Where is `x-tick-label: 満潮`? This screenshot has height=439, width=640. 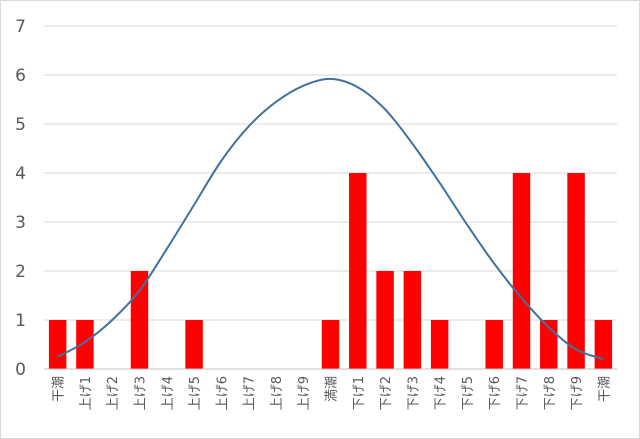
x-tick-label: 満潮 is located at coordinates (332, 389).